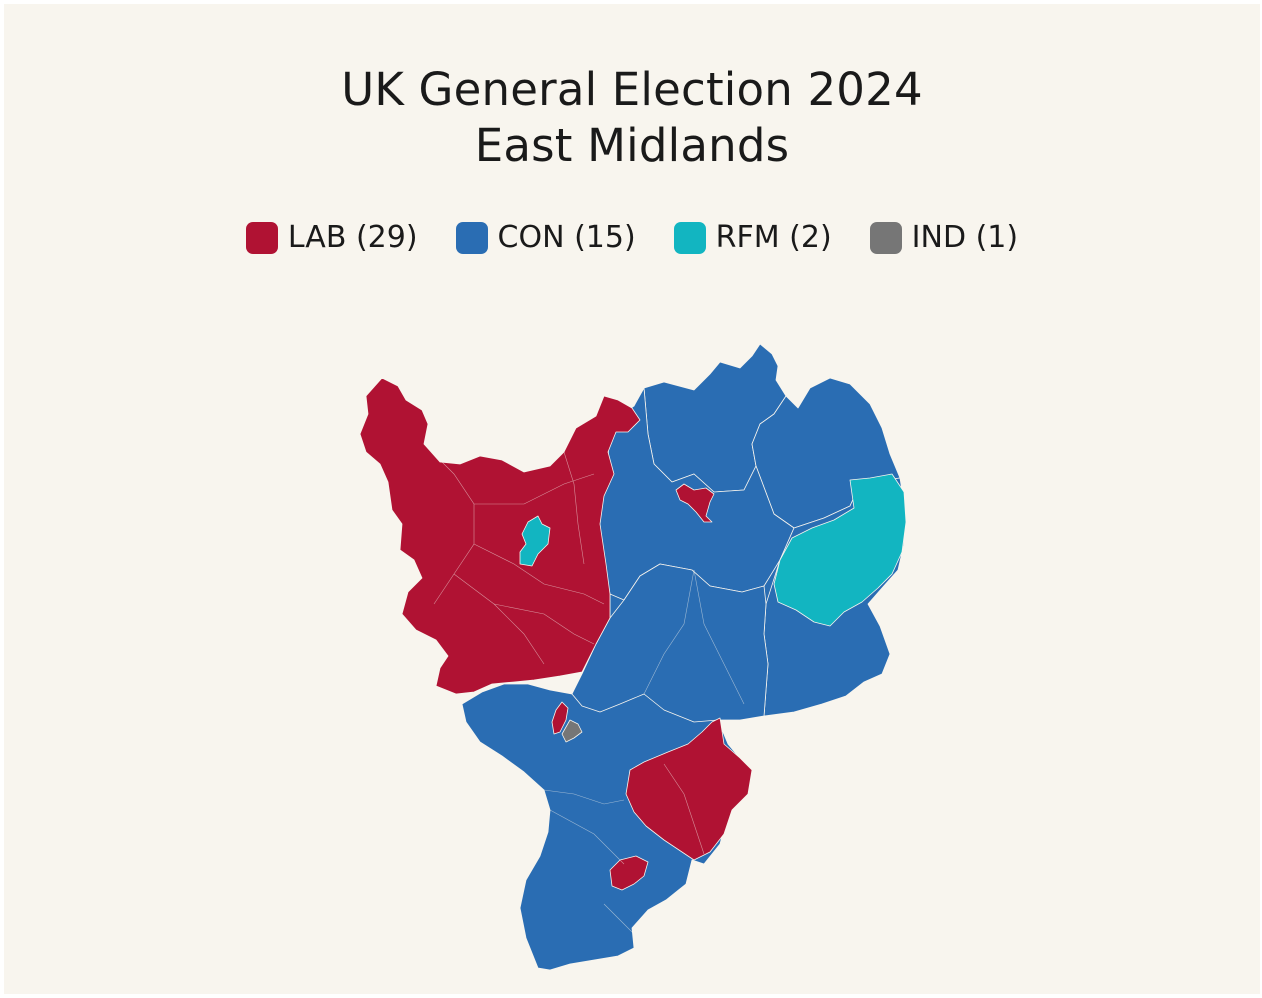 The height and width of the screenshot is (998, 1262). Describe the element at coordinates (500, 536) in the screenshot. I see `region-lab-derbyshire-notts` at that location.